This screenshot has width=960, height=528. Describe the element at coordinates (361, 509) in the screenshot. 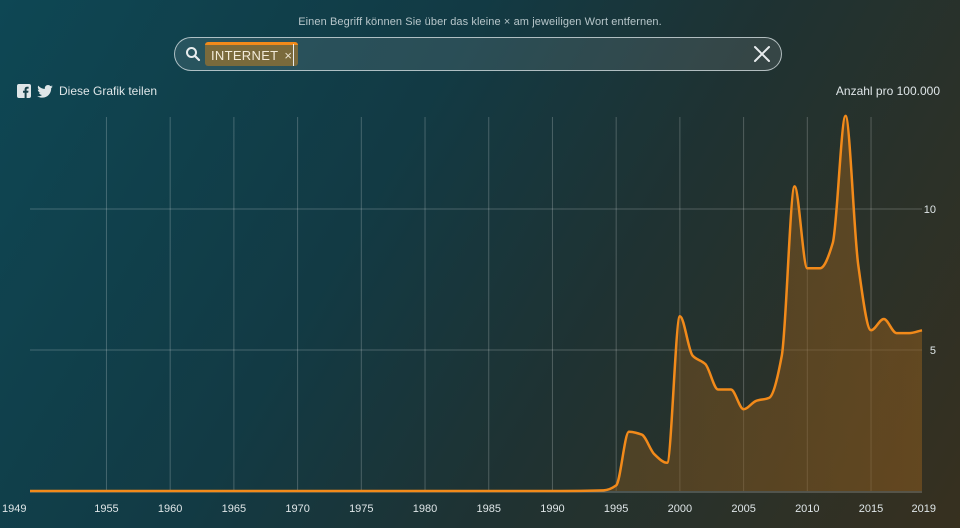

I see `x-tick-label: 1975` at that location.